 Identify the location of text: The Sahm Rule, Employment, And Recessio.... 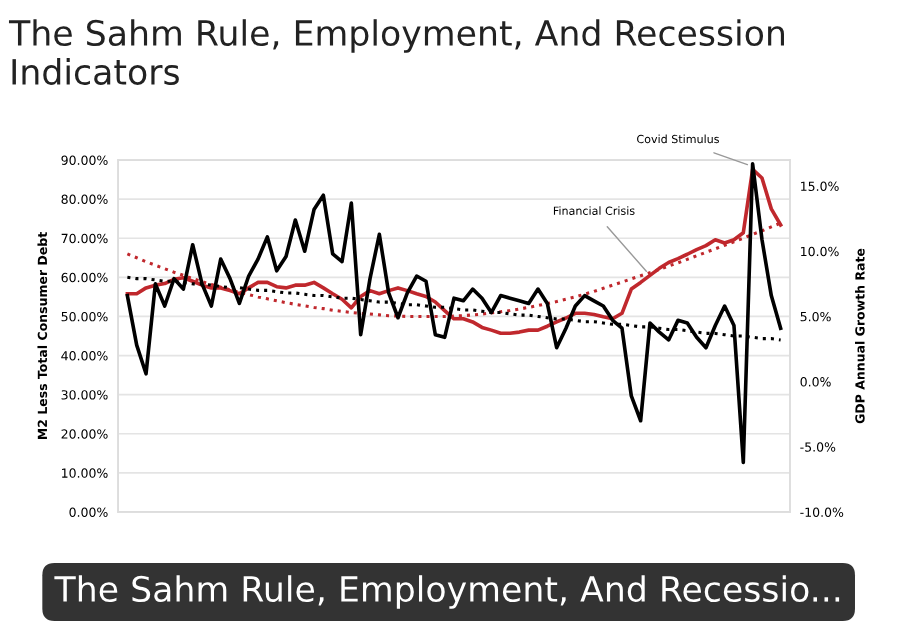
(447, 592).